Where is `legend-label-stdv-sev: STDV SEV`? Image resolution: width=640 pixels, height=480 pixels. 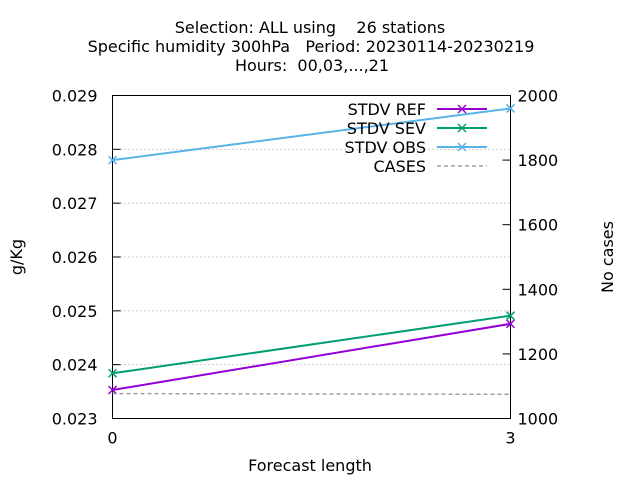
legend-label-stdv-sev: STDV SEV is located at coordinates (386, 128).